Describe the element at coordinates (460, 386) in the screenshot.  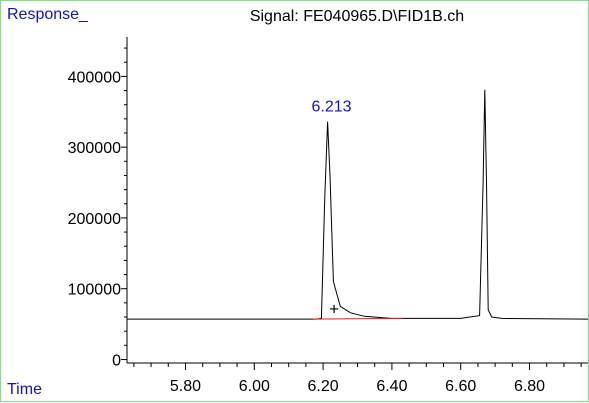
I see `x-tick-label: 6.60` at that location.